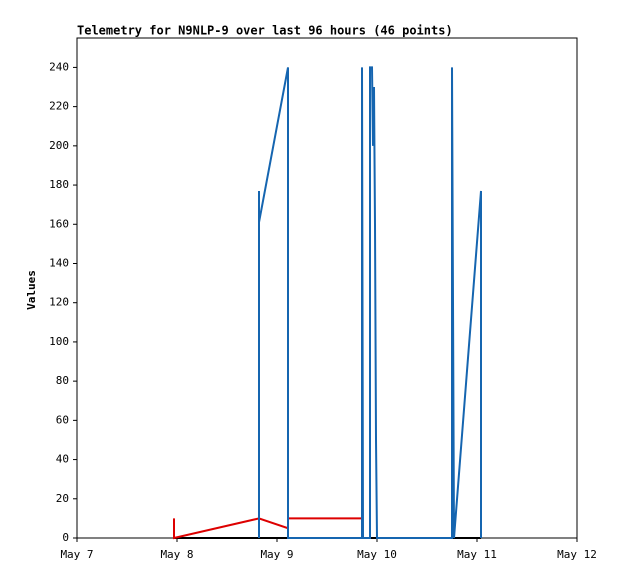 The height and width of the screenshot is (583, 618). What do you see at coordinates (267, 528) in the screenshot?
I see `series-line` at bounding box center [267, 528].